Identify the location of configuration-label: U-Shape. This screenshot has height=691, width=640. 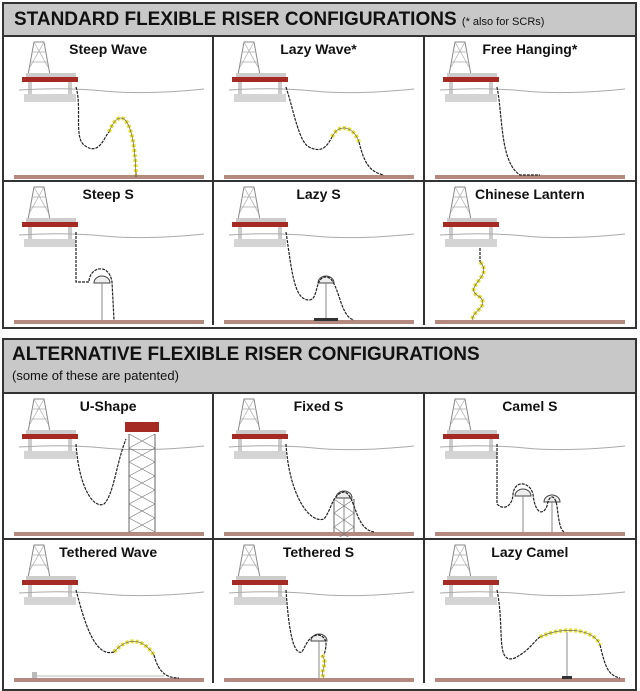
(108, 406).